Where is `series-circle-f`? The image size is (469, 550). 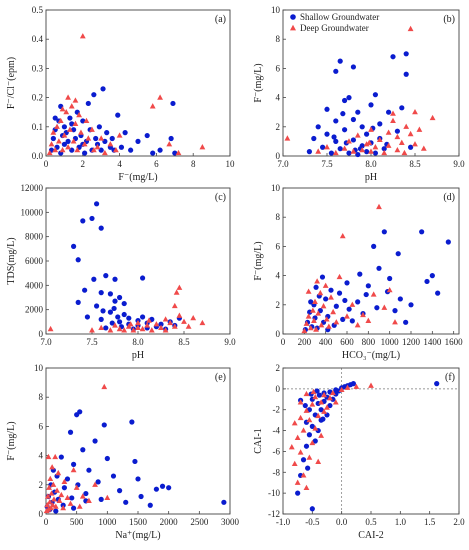 series-circle-f is located at coordinates (367, 446).